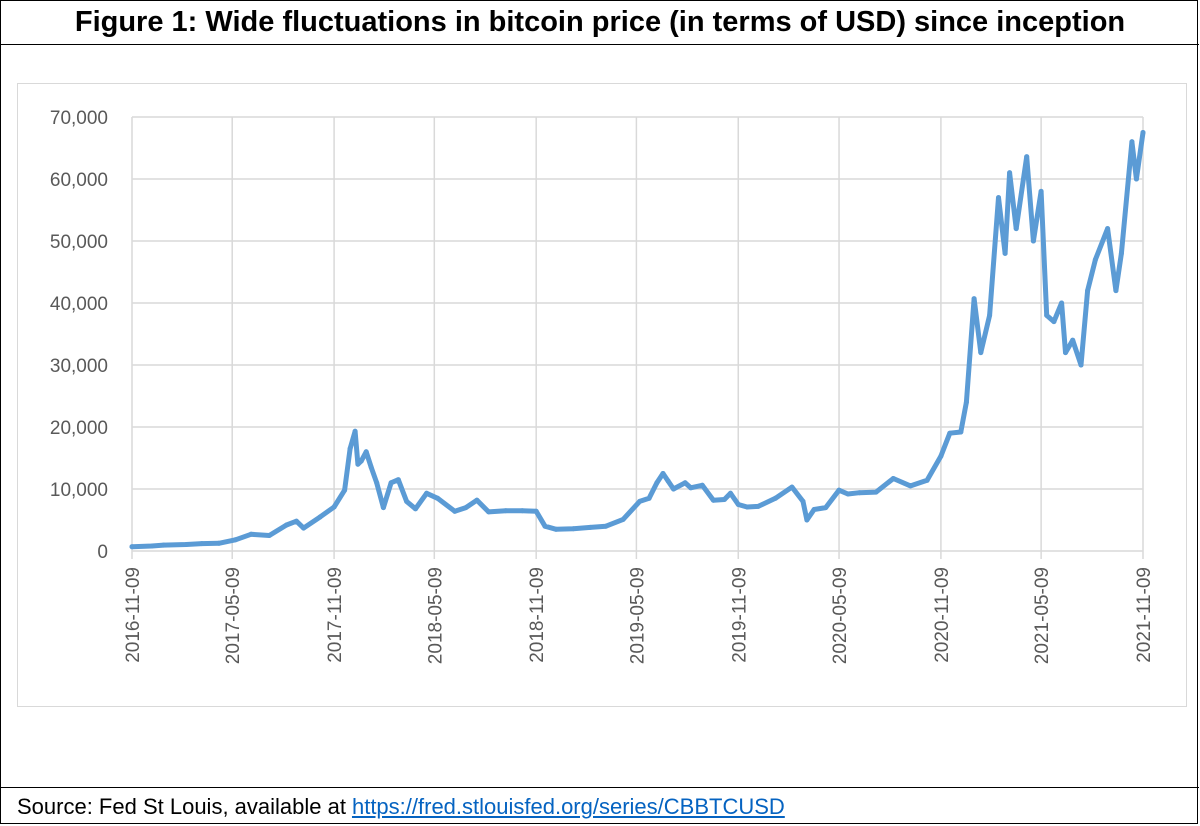 The image size is (1200, 826). I want to click on x-tick-label: 2020-05-09, so click(840, 615).